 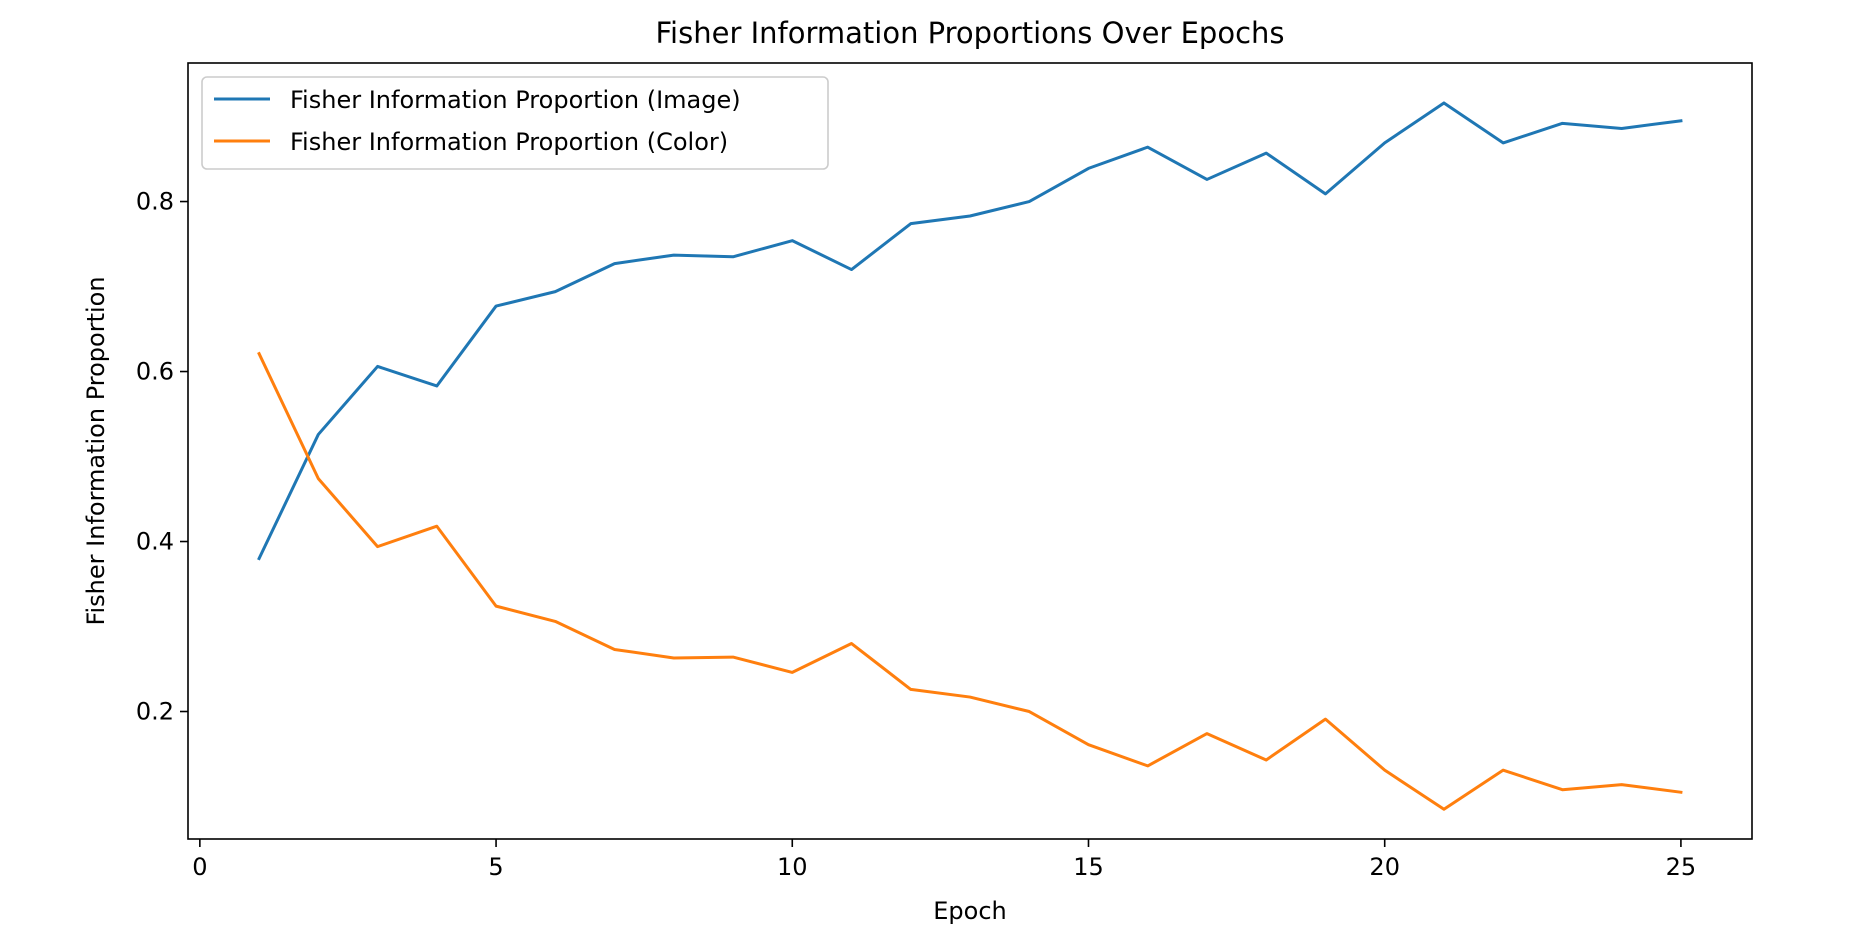 I want to click on legend-label-1: Fisher Information Proportion (Color), so click(x=509, y=142).